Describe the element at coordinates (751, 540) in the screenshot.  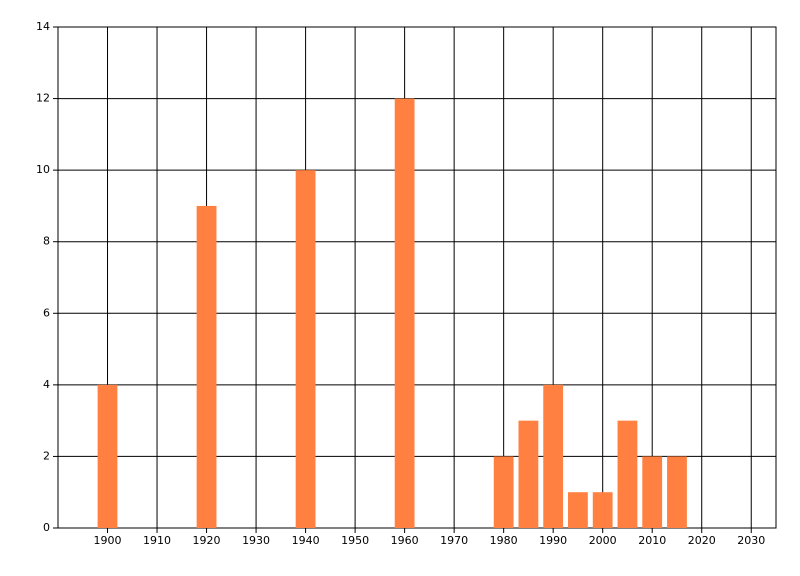
I see `x-tick-label: 2030` at that location.